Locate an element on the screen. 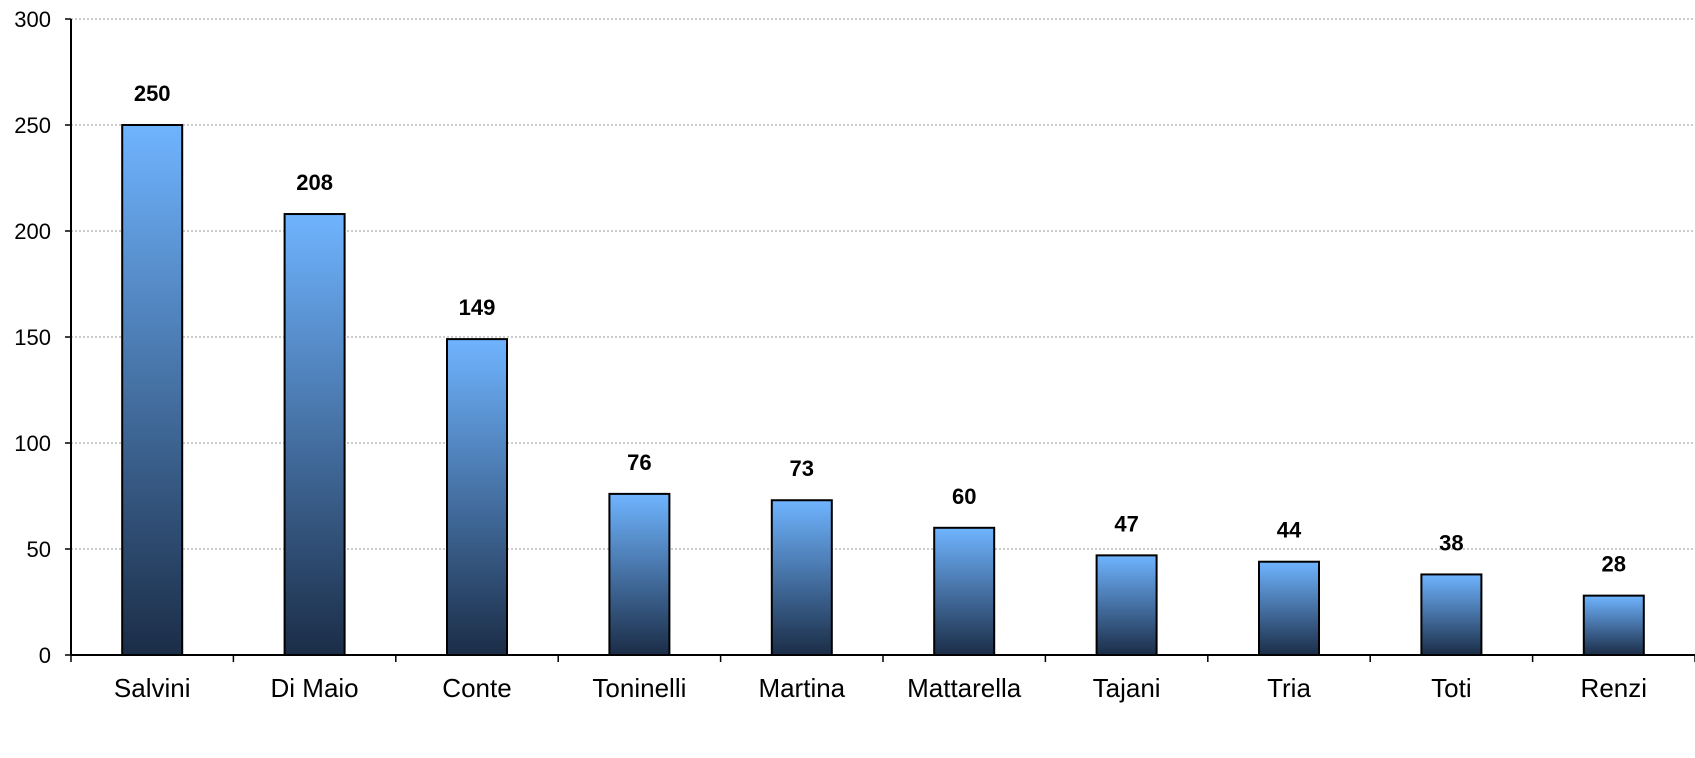 The height and width of the screenshot is (758, 1695). x-tick-label: Conte is located at coordinates (476, 688).